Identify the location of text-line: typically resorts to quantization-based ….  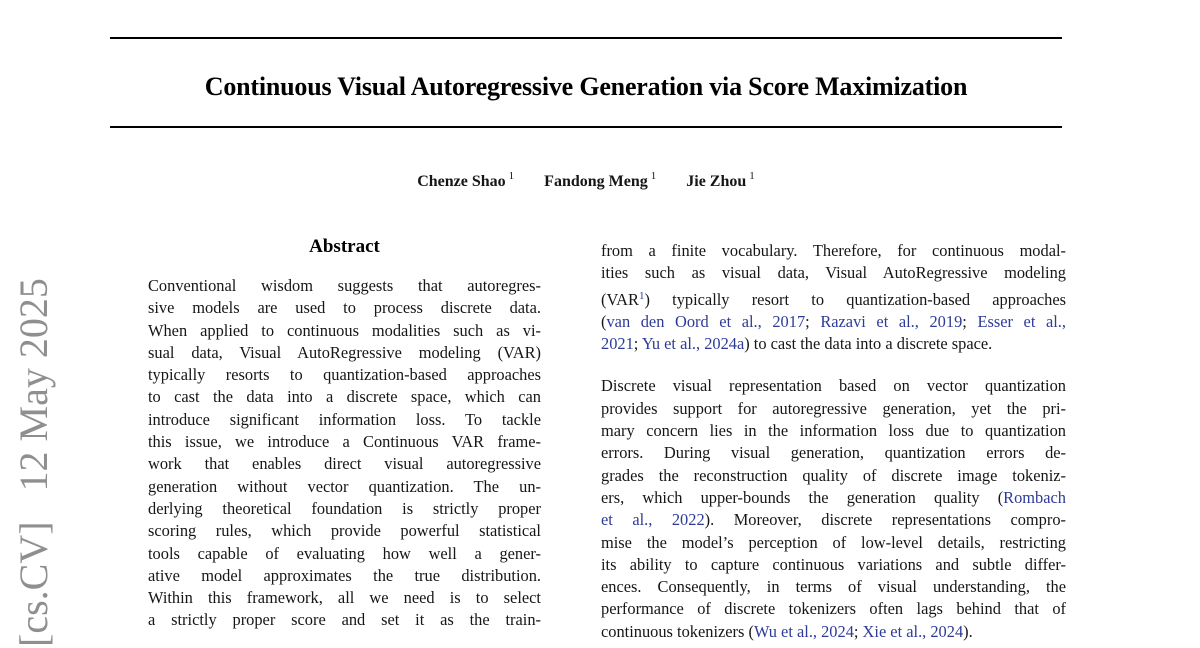
(344, 375).